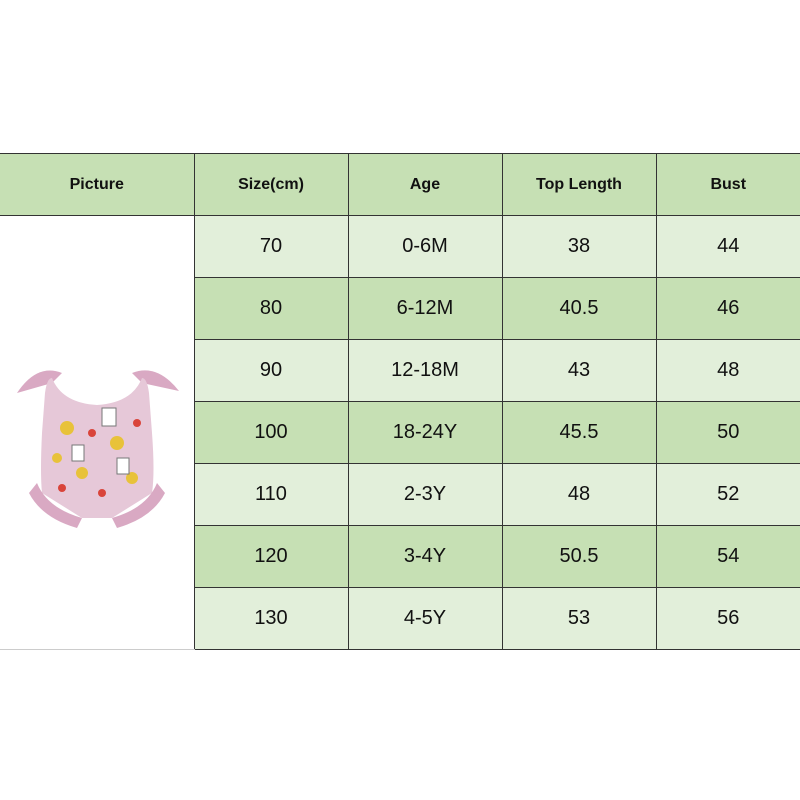 This screenshot has width=800, height=800. What do you see at coordinates (425, 370) in the screenshot?
I see `cell-age: 12-18M` at bounding box center [425, 370].